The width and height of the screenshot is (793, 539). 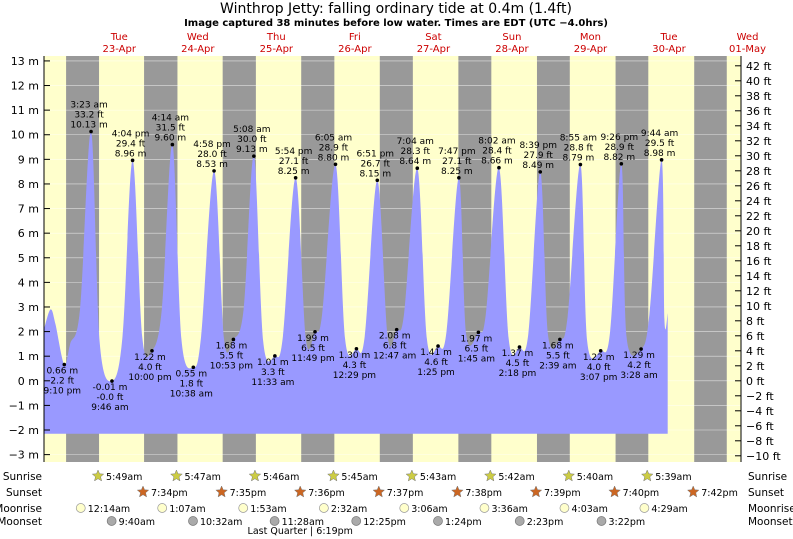 I want to click on moonset-time: 9:40am, so click(x=137, y=522).